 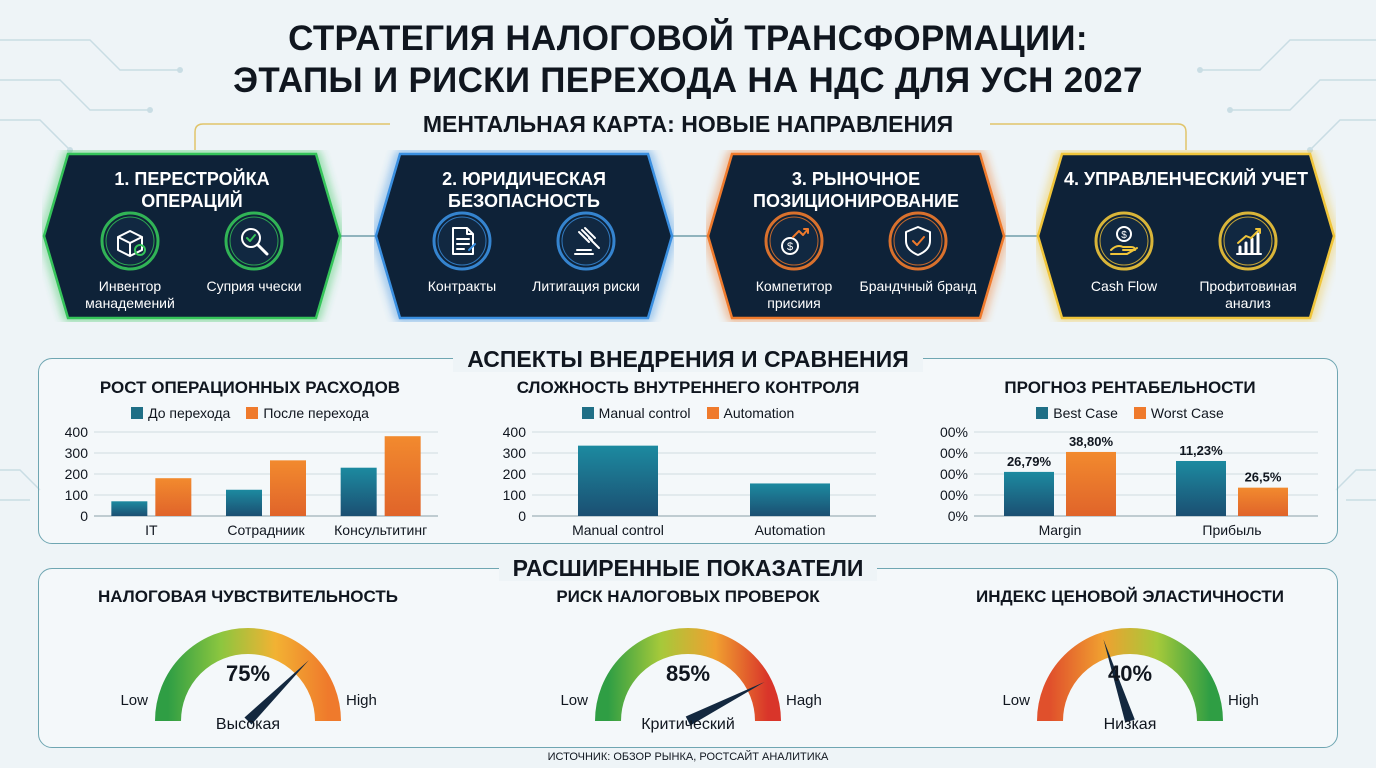 I want to click on x-tick-label: Margin, so click(x=1060, y=530).